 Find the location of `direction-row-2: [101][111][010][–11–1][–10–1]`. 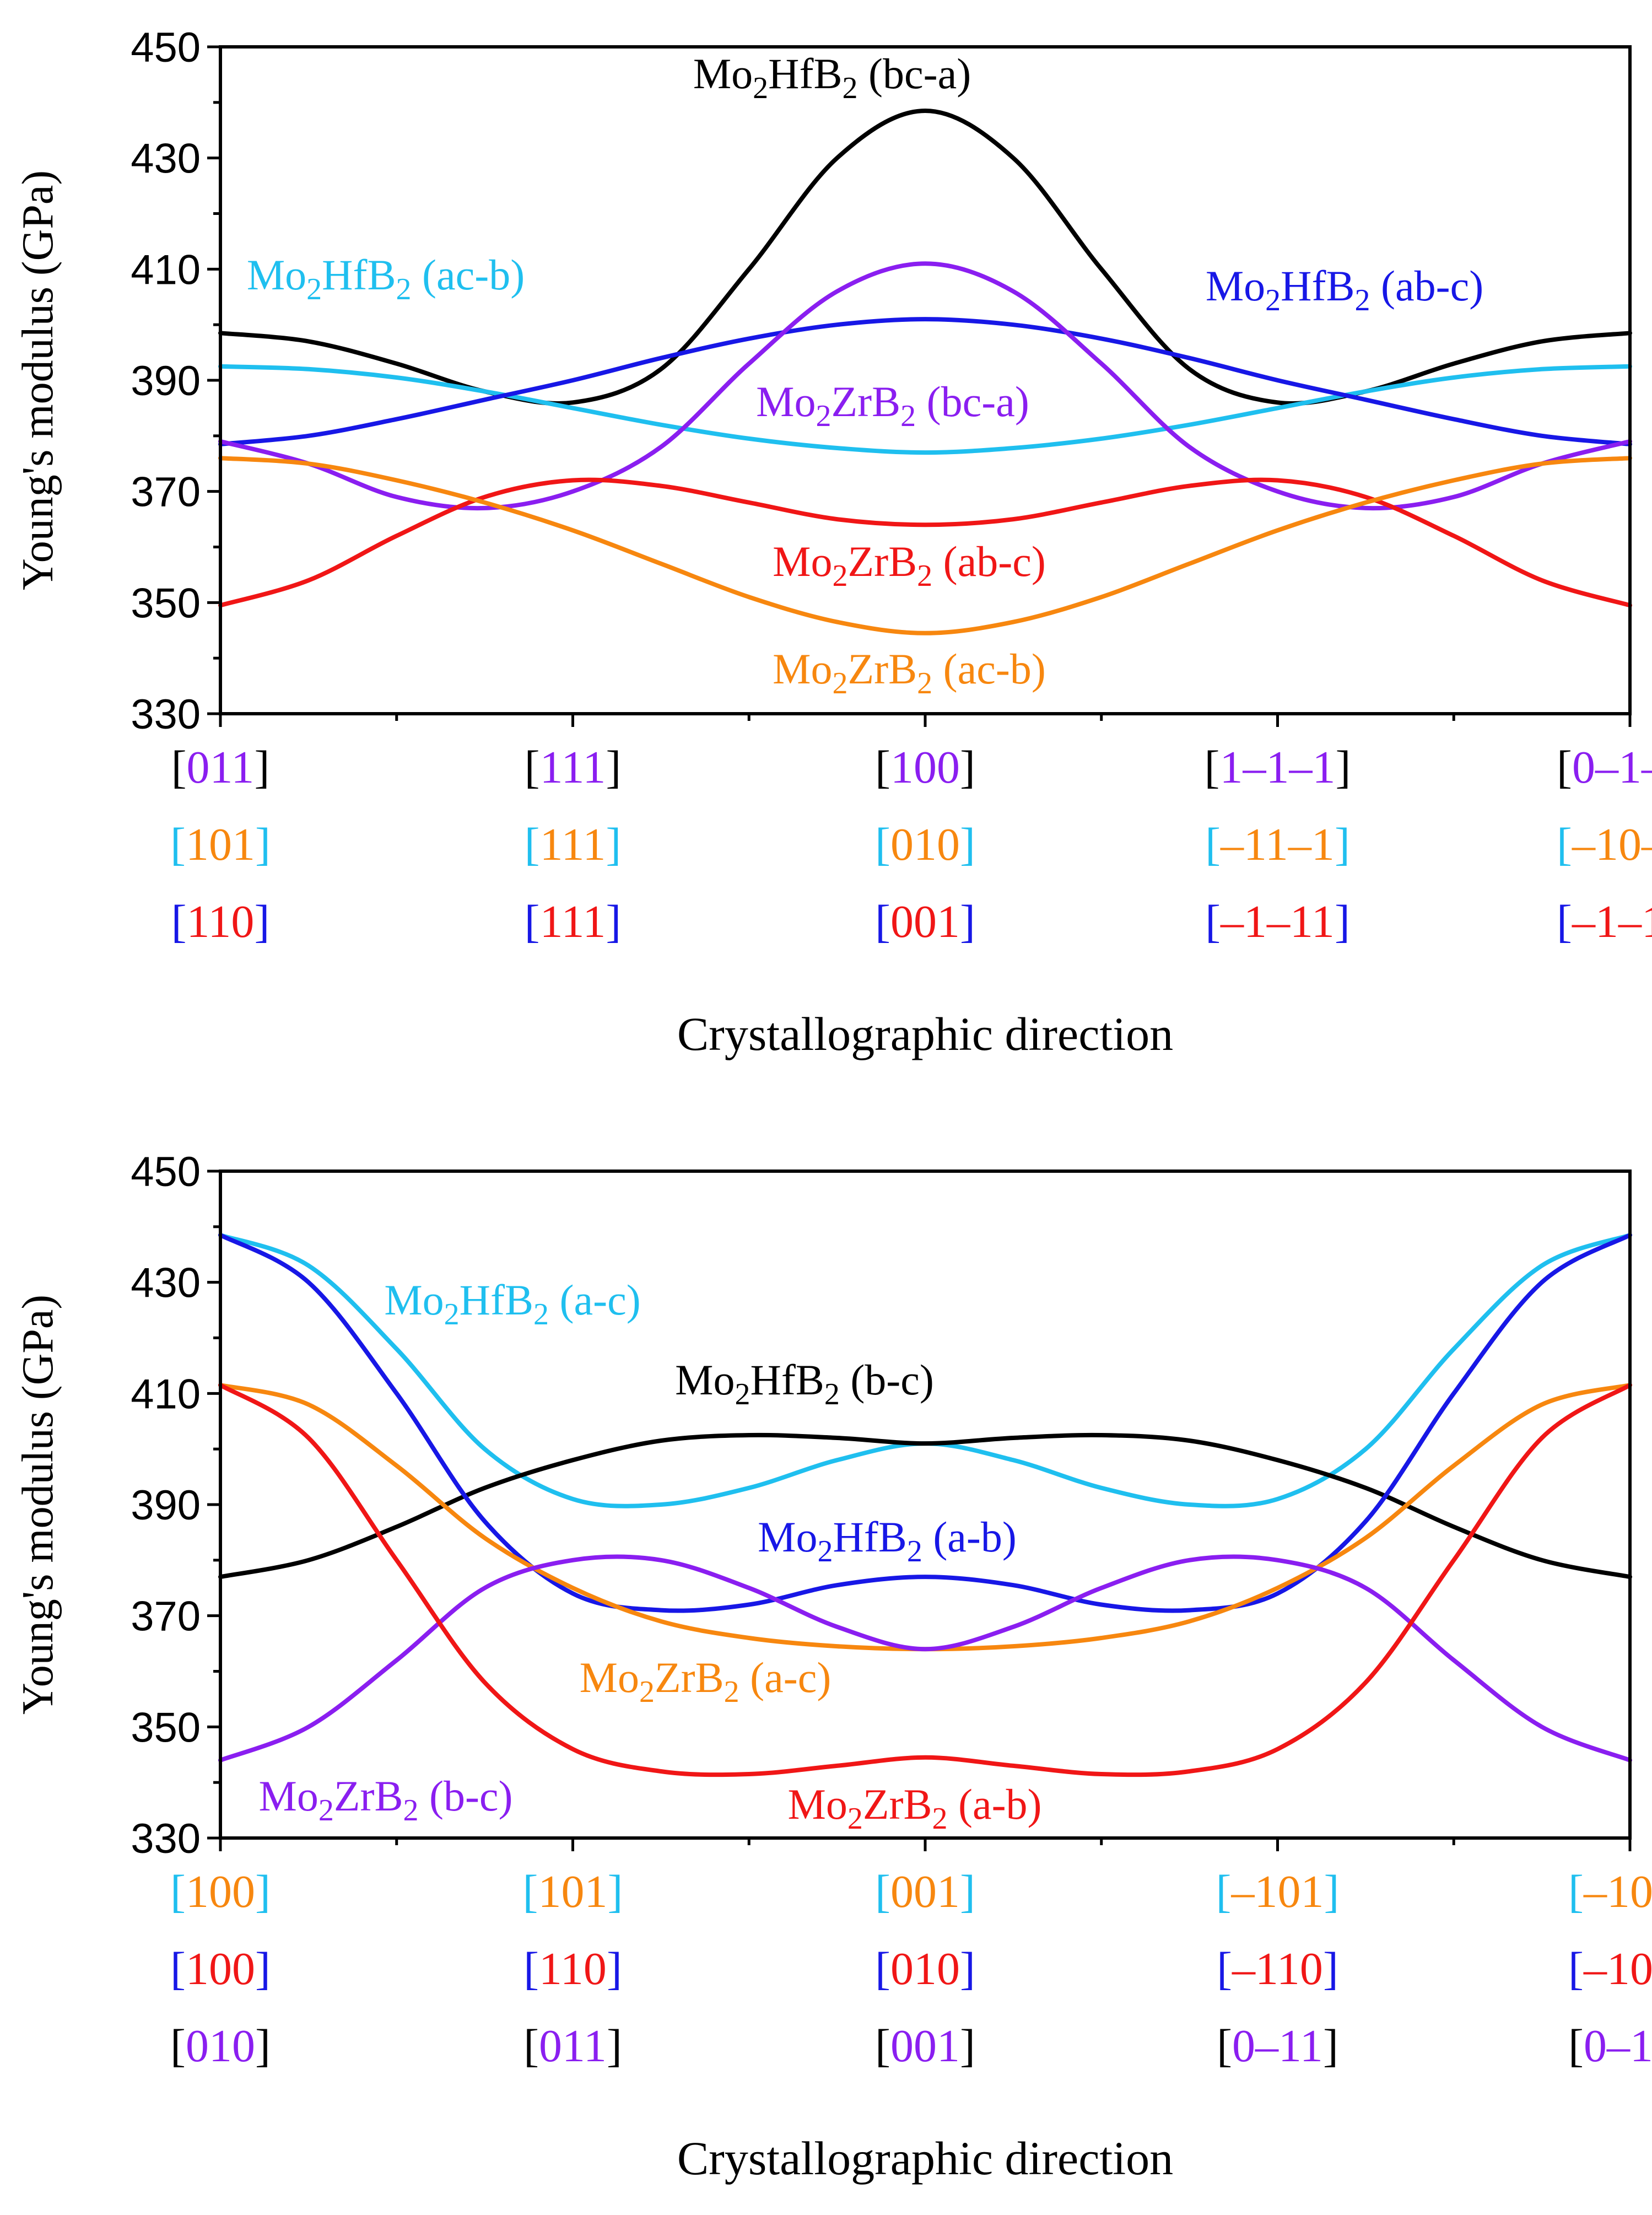

direction-row-2: [101][111][010][–11–1][–10–1] is located at coordinates (911, 844).